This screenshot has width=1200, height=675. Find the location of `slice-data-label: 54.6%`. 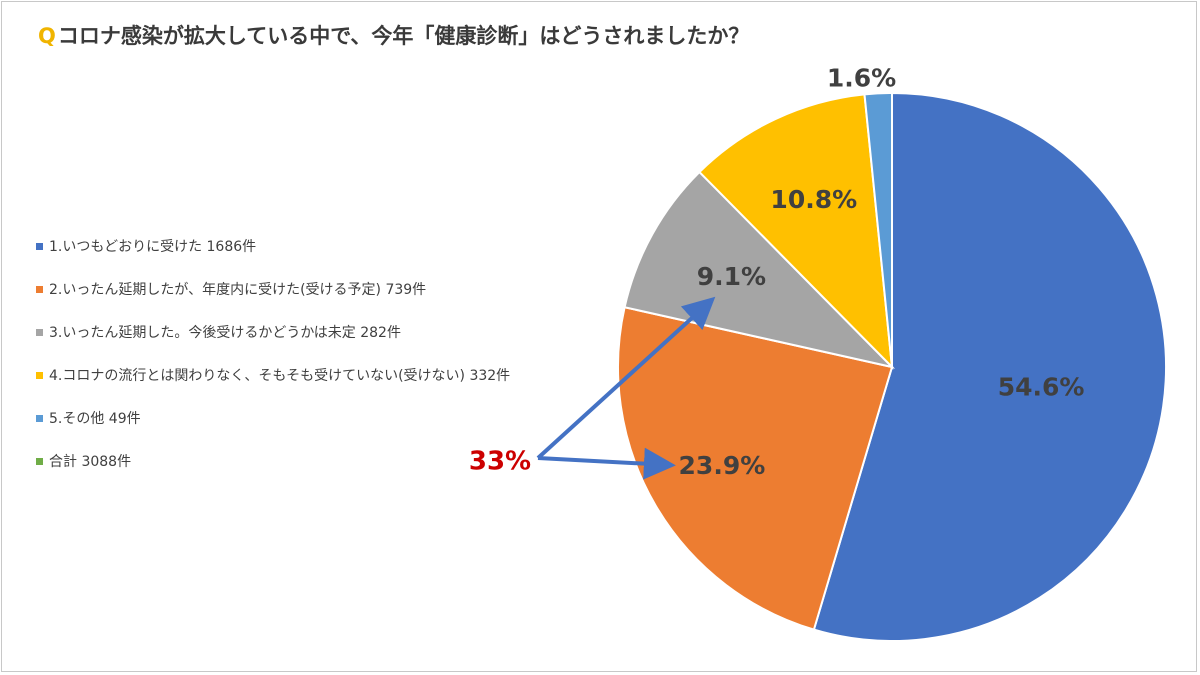

slice-data-label: 54.6% is located at coordinates (1041, 387).